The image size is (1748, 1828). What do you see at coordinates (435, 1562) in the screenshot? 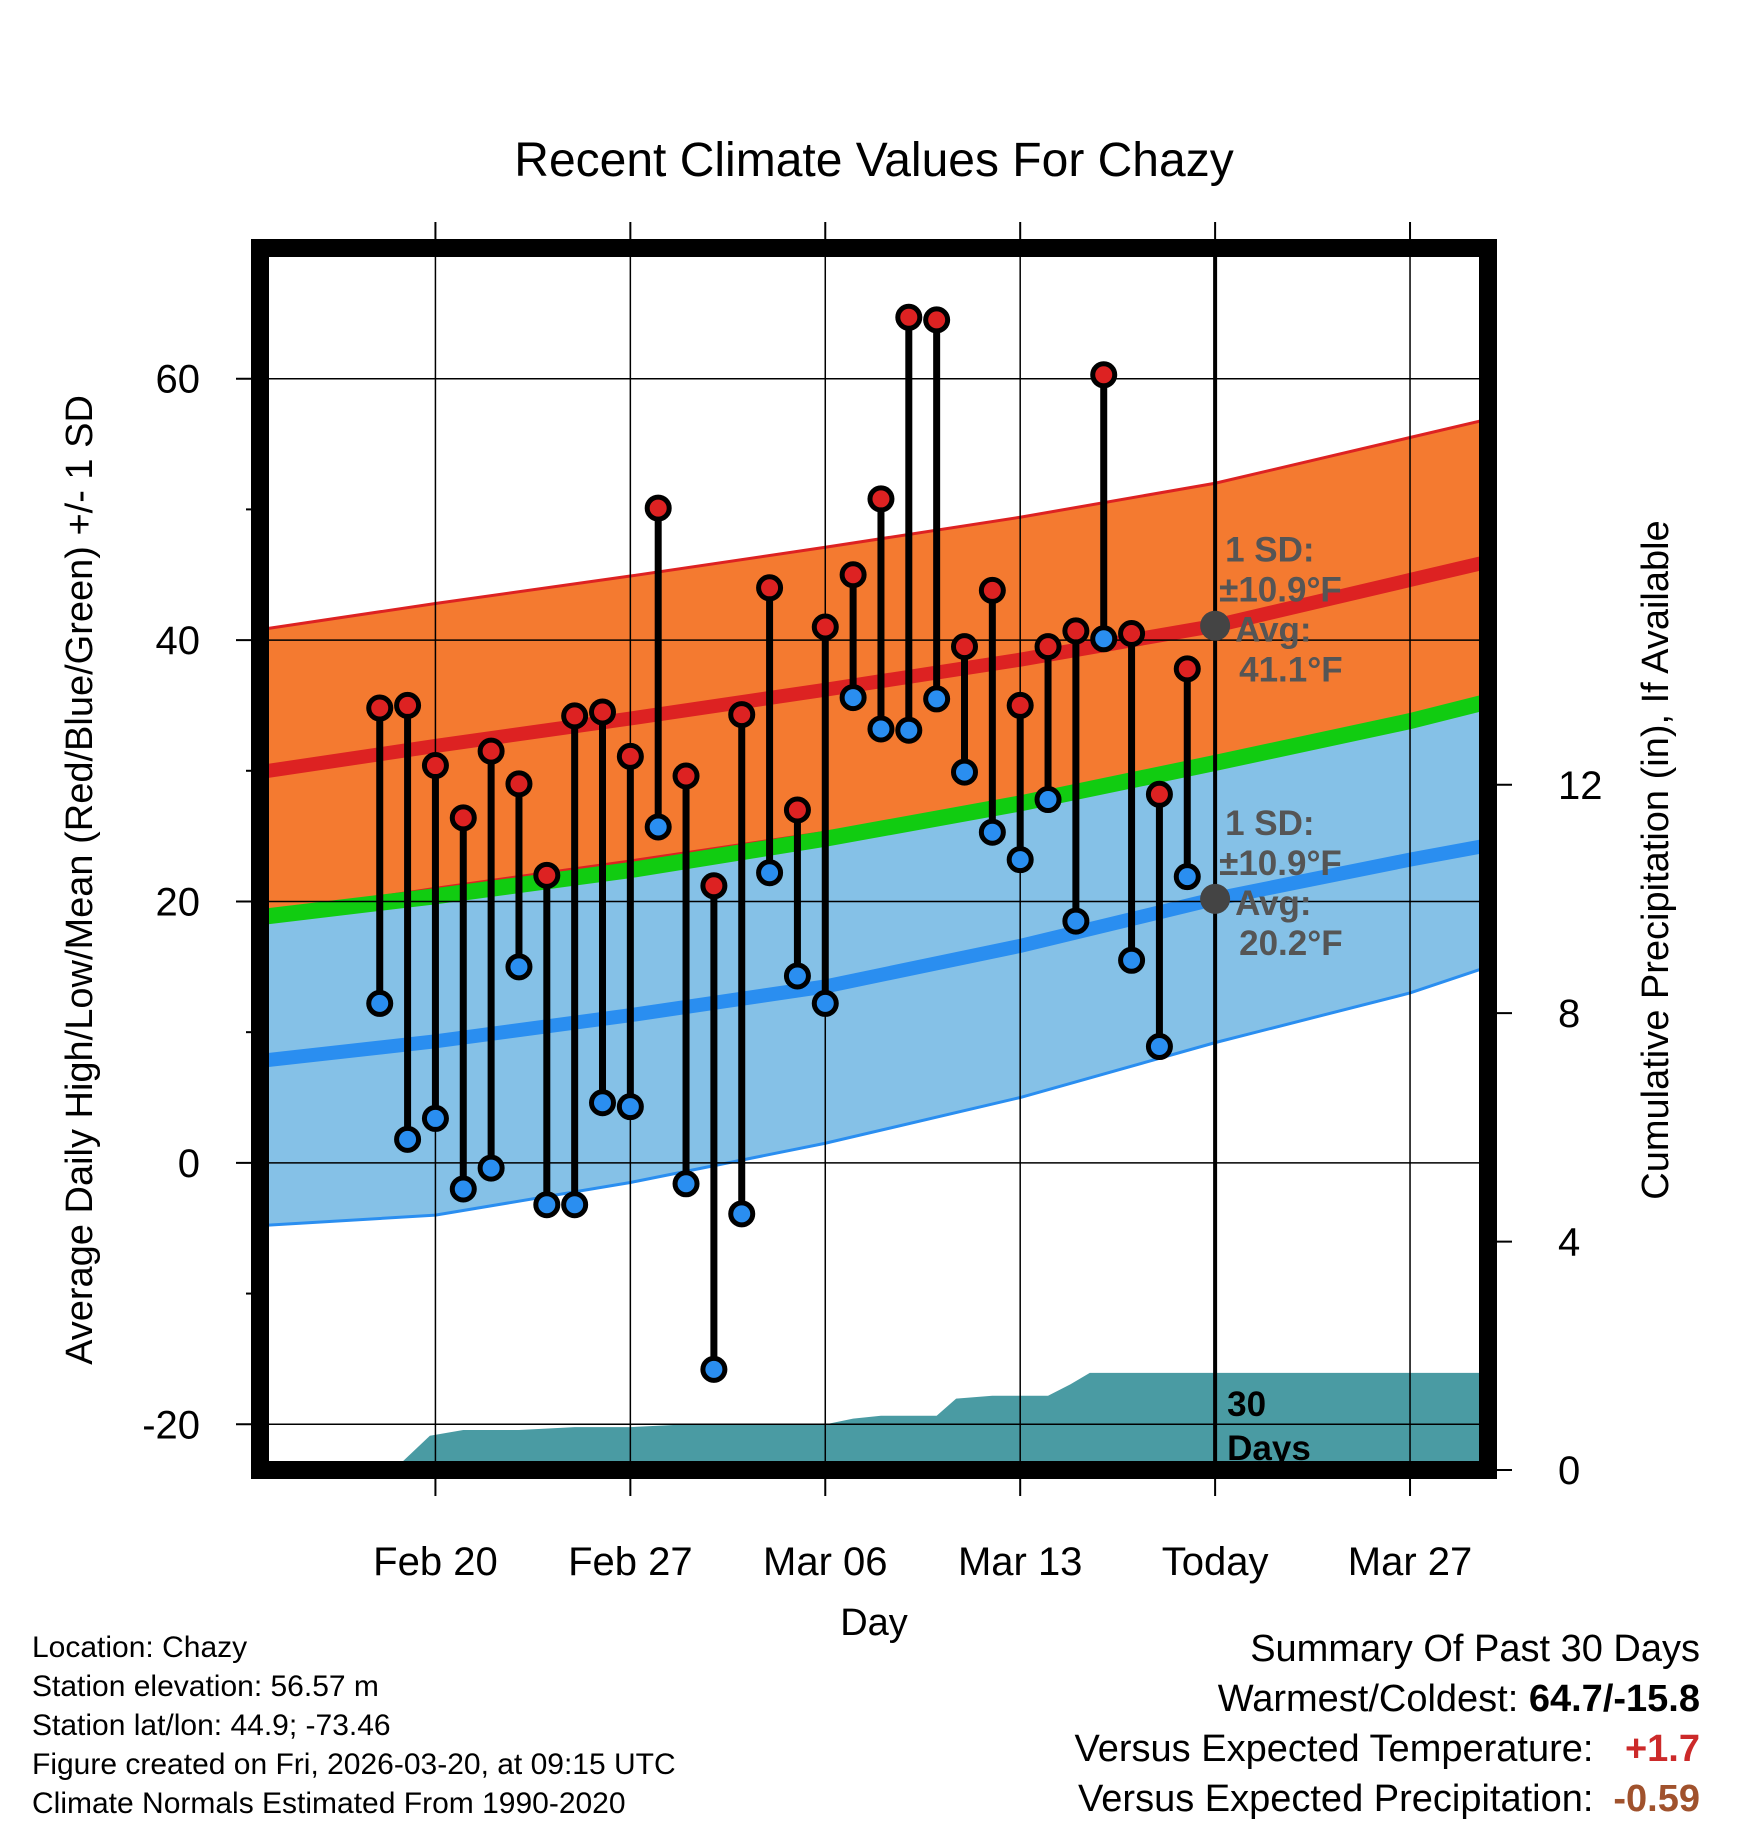
I see `x-tick-label: Feb 20` at bounding box center [435, 1562].